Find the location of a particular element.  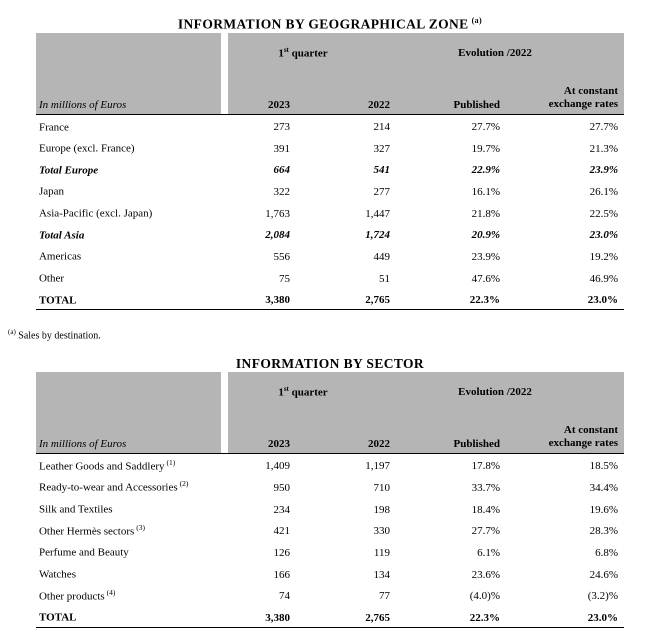

row-label: Silk and Textiles is located at coordinates (128, 508).